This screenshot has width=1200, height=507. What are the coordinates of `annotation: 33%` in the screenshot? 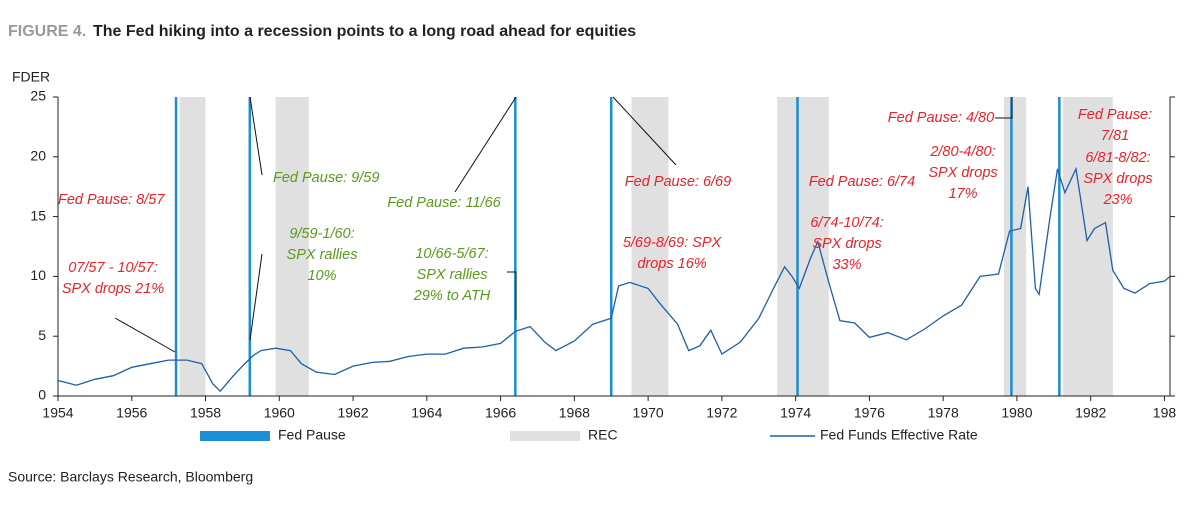 It's located at (846, 265).